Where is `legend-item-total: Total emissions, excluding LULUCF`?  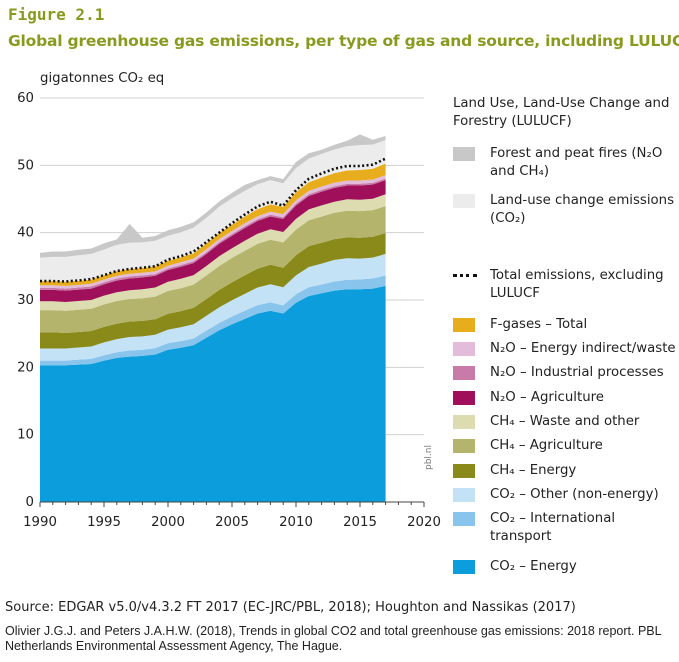 legend-item-total: Total emissions, excluding LULUCF is located at coordinates (565, 287).